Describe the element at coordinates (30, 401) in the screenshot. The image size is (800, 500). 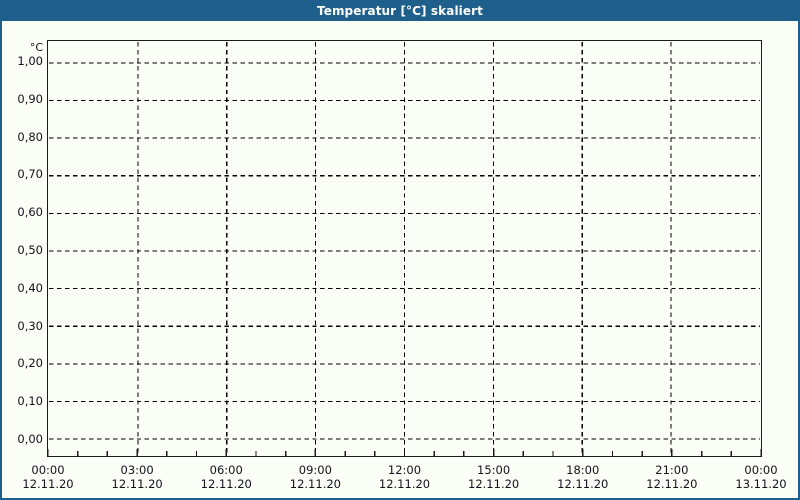
I see `y-axis-tick-label: 0,10` at that location.